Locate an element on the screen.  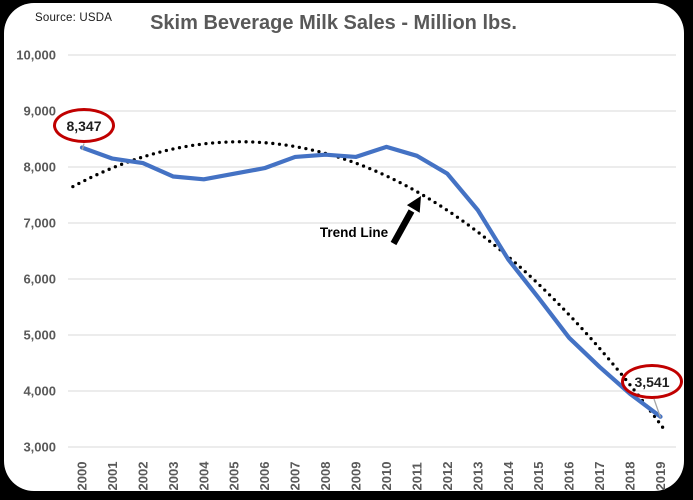
source-label: Source: USDA is located at coordinates (74, 18).